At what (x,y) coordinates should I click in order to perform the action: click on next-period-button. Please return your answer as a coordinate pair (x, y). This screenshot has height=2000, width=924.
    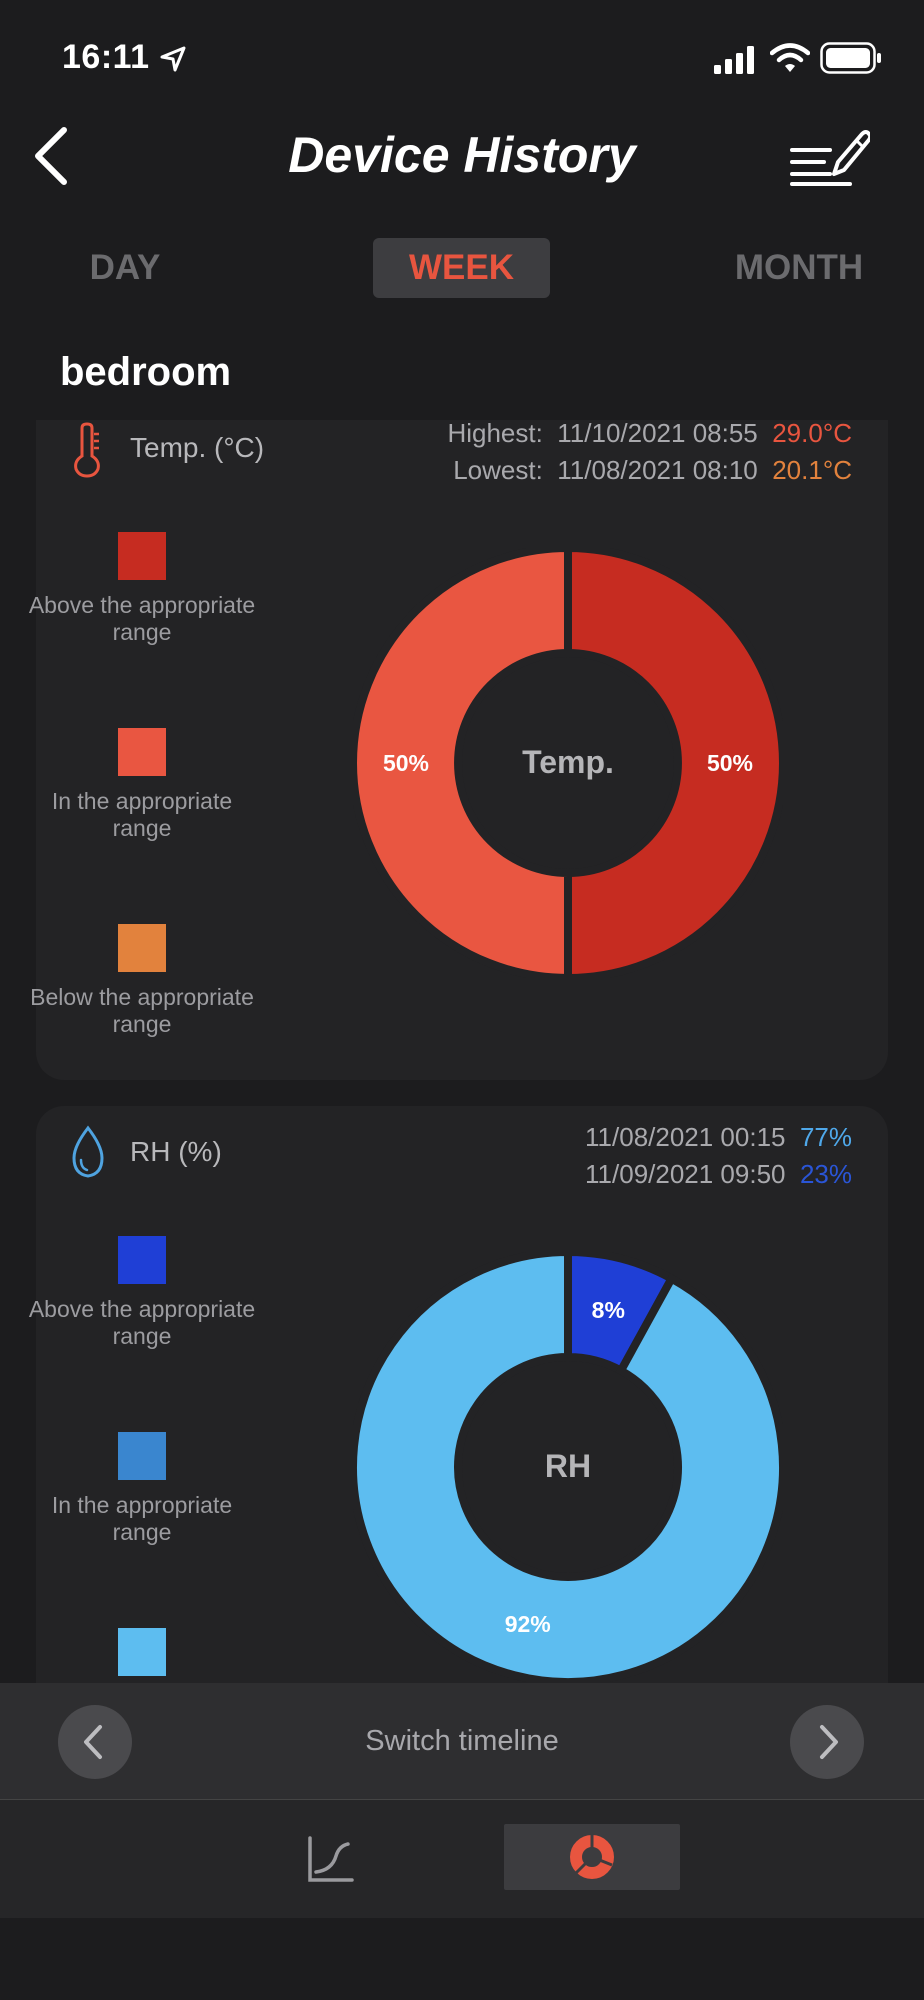
    Looking at the image, I should click on (827, 1742).